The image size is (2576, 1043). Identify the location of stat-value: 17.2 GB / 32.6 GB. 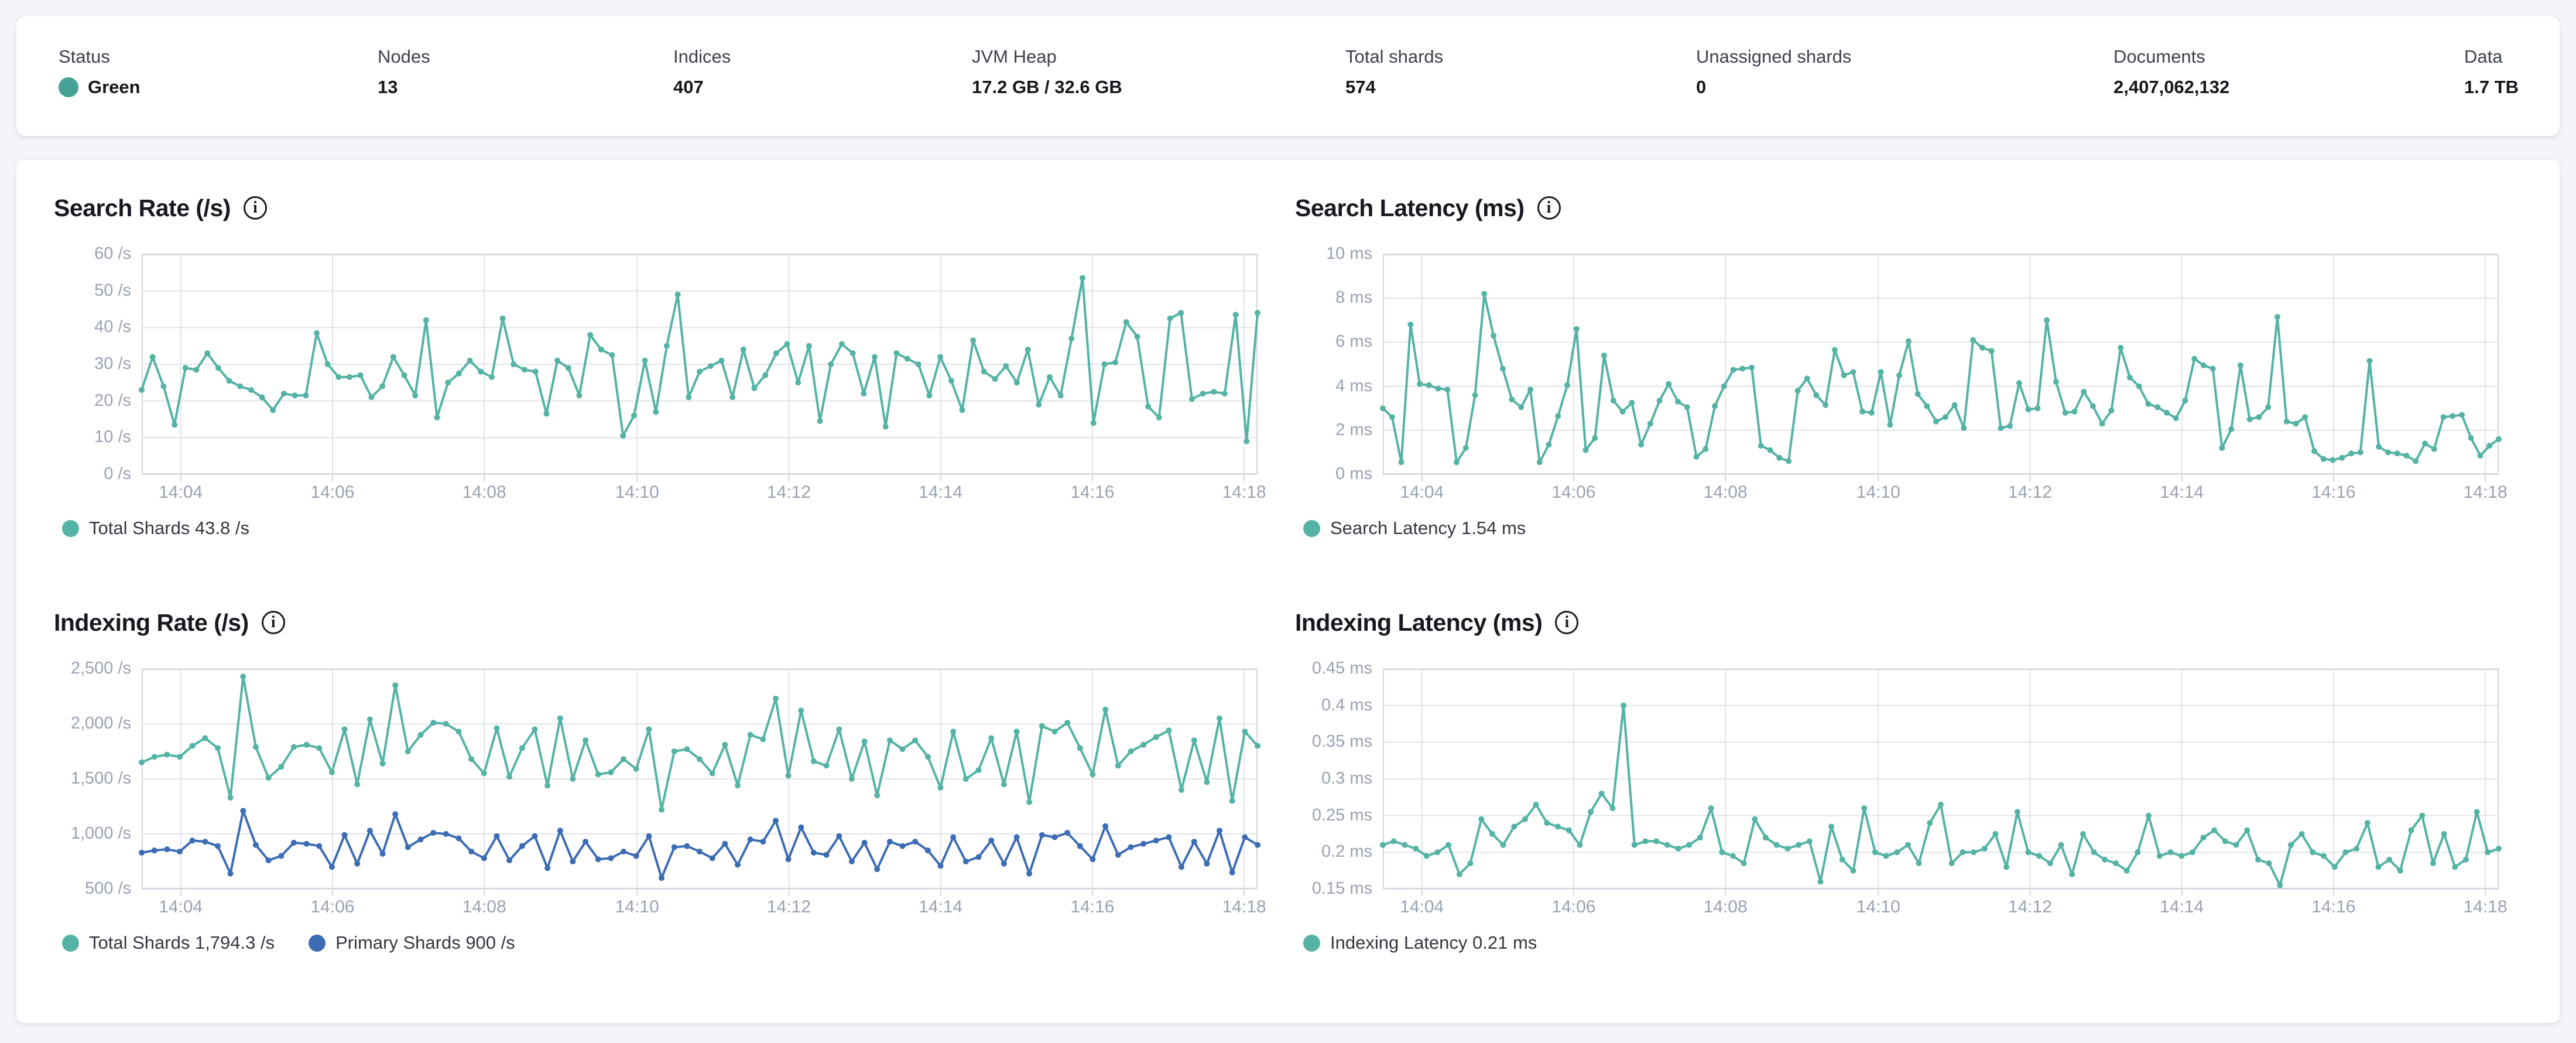
(1047, 87).